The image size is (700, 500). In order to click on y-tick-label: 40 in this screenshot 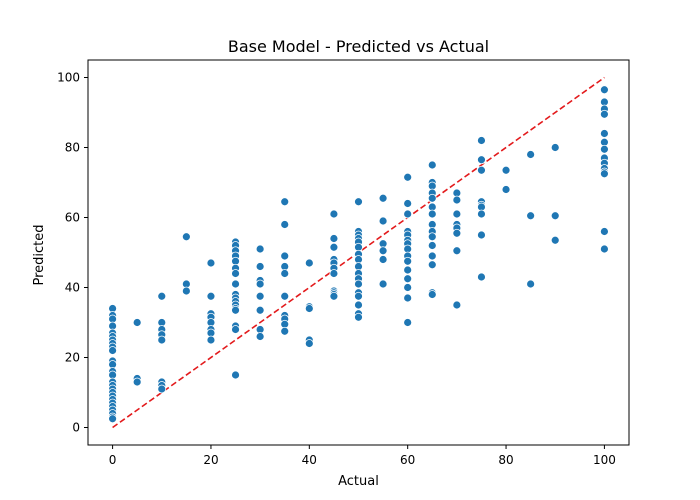, I will do `click(72, 288)`.